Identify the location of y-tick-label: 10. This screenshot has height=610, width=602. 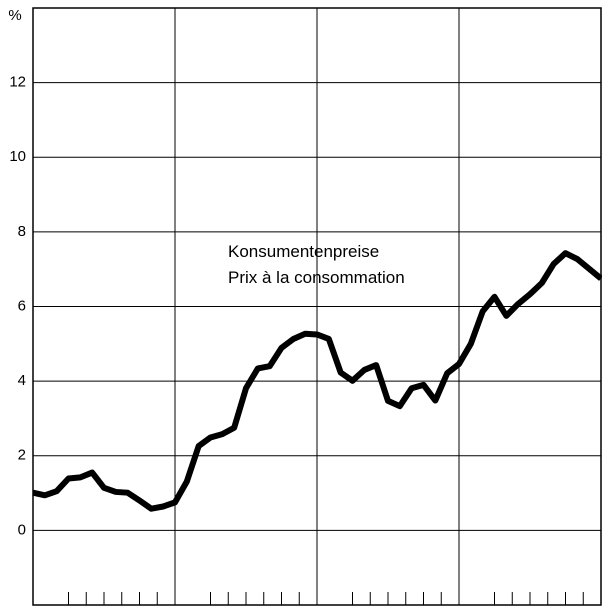
(17, 156).